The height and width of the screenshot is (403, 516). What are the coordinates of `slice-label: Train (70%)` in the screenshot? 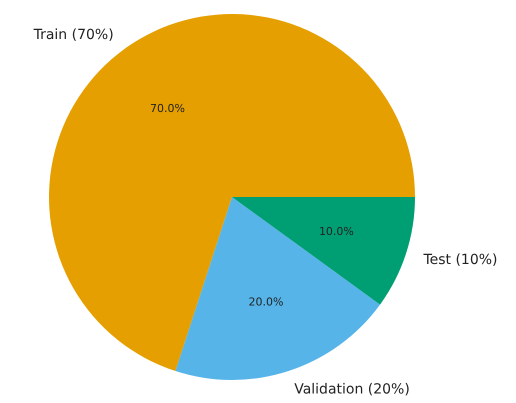 It's located at (73, 35).